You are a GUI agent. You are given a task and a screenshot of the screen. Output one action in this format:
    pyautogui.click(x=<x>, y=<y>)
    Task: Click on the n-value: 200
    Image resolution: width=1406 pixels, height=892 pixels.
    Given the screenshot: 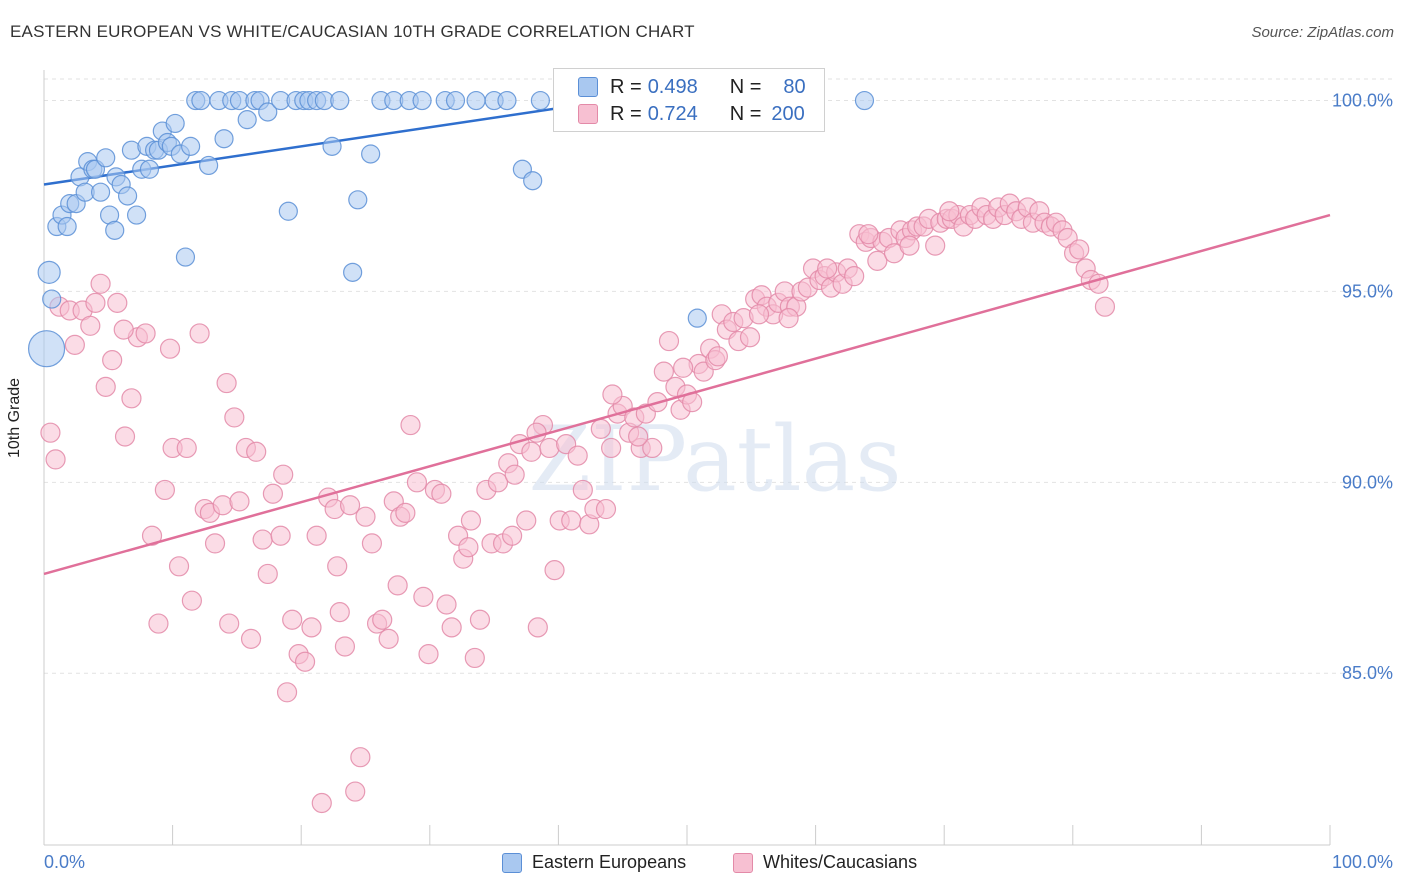 What is the action you would take?
    pyautogui.click(x=788, y=113)
    